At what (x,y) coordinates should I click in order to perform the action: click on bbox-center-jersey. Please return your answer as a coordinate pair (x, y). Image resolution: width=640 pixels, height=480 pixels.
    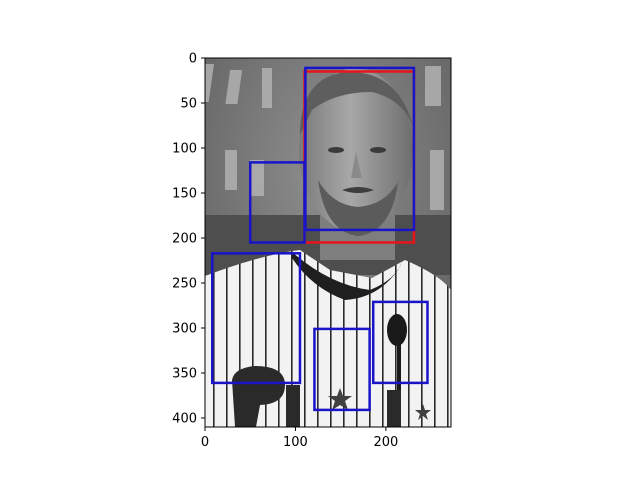
    Looking at the image, I should click on (342, 369).